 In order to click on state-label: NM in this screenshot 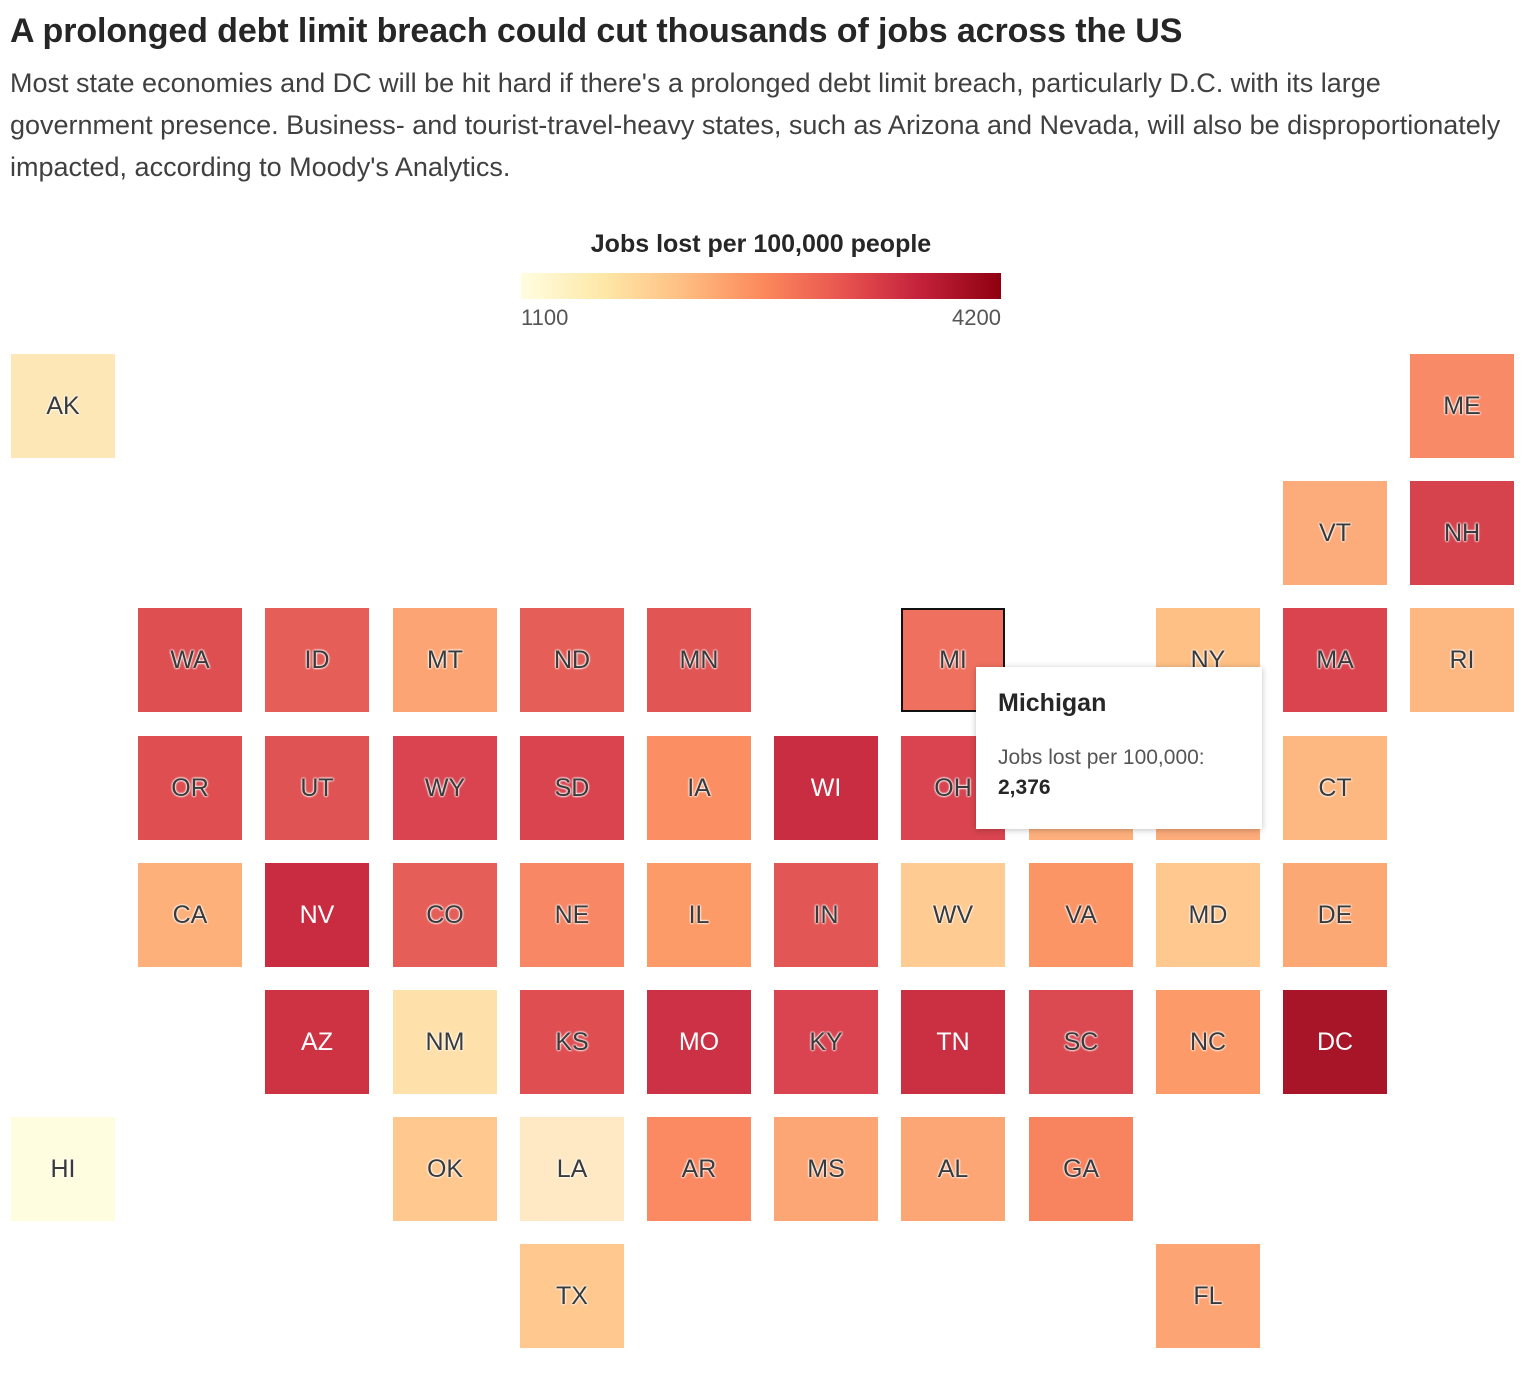, I will do `click(445, 1041)`.